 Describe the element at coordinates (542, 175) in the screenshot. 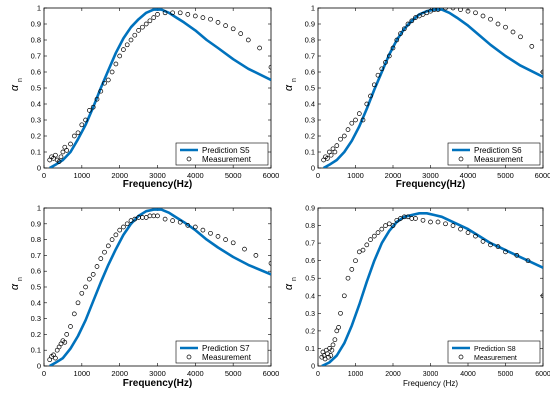

I see `x-tick-label: 6000` at that location.